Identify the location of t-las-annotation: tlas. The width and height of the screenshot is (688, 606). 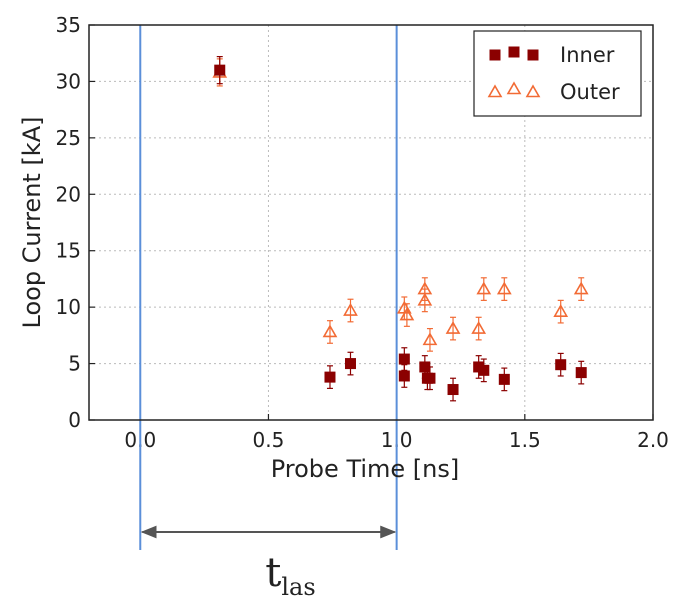
(268, 563).